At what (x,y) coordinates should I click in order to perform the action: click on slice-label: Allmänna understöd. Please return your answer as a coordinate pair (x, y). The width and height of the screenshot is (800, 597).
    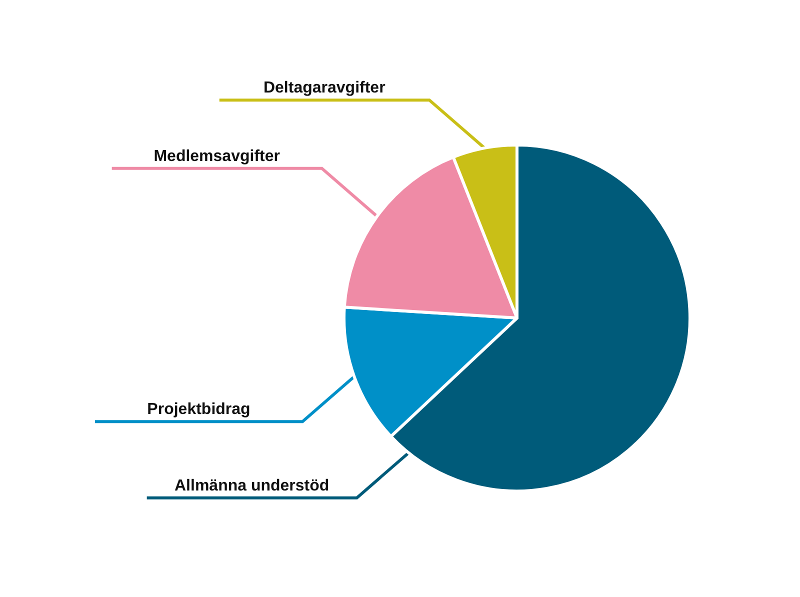
    Looking at the image, I should click on (252, 485).